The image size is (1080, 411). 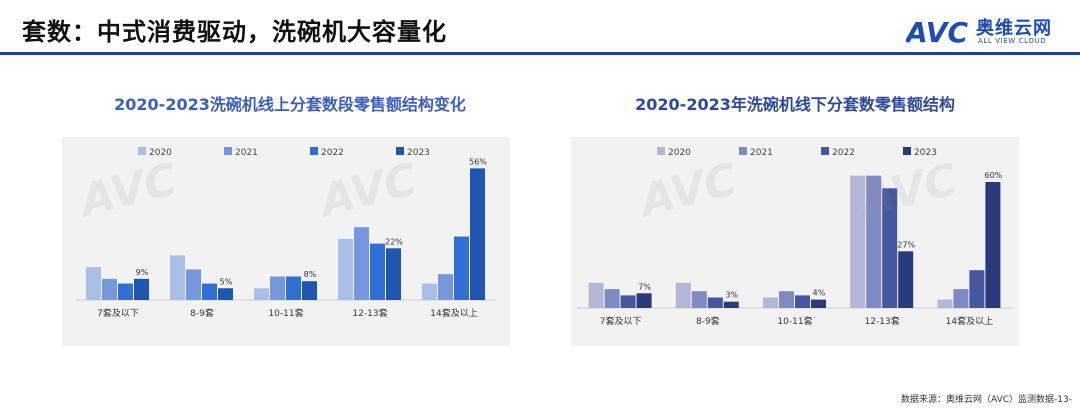 I want to click on header-rule, so click(x=540, y=53).